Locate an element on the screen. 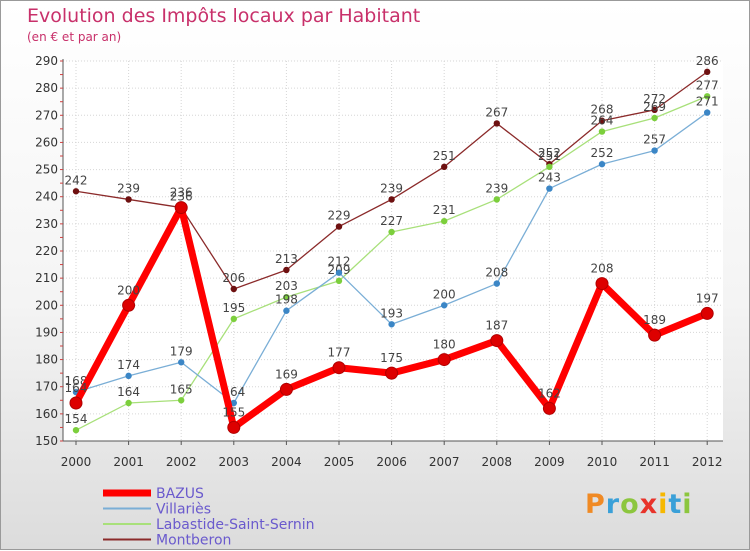  data-label: 154 is located at coordinates (76, 419).